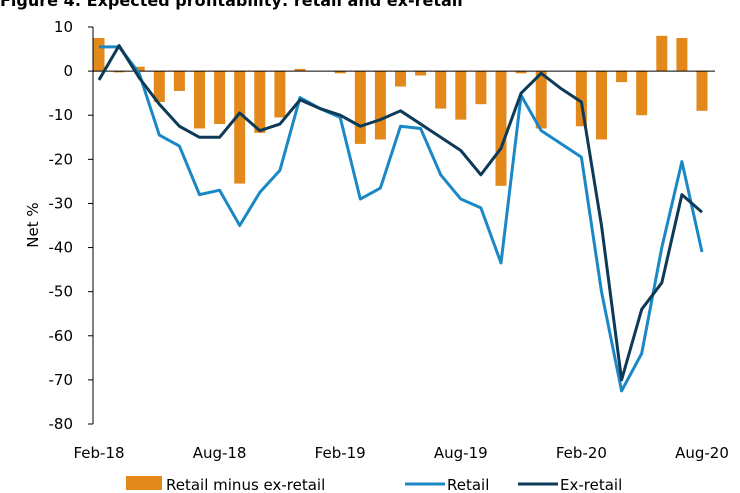  I want to click on y-tick-label: -20, so click(61, 159).